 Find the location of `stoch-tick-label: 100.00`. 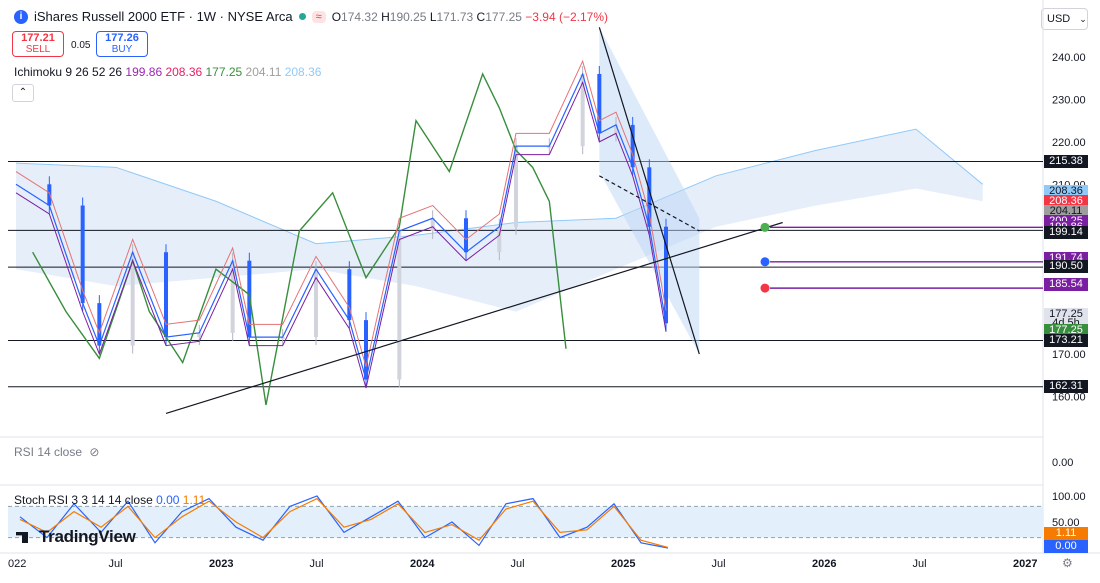

stoch-tick-label: 100.00 is located at coordinates (1069, 497).